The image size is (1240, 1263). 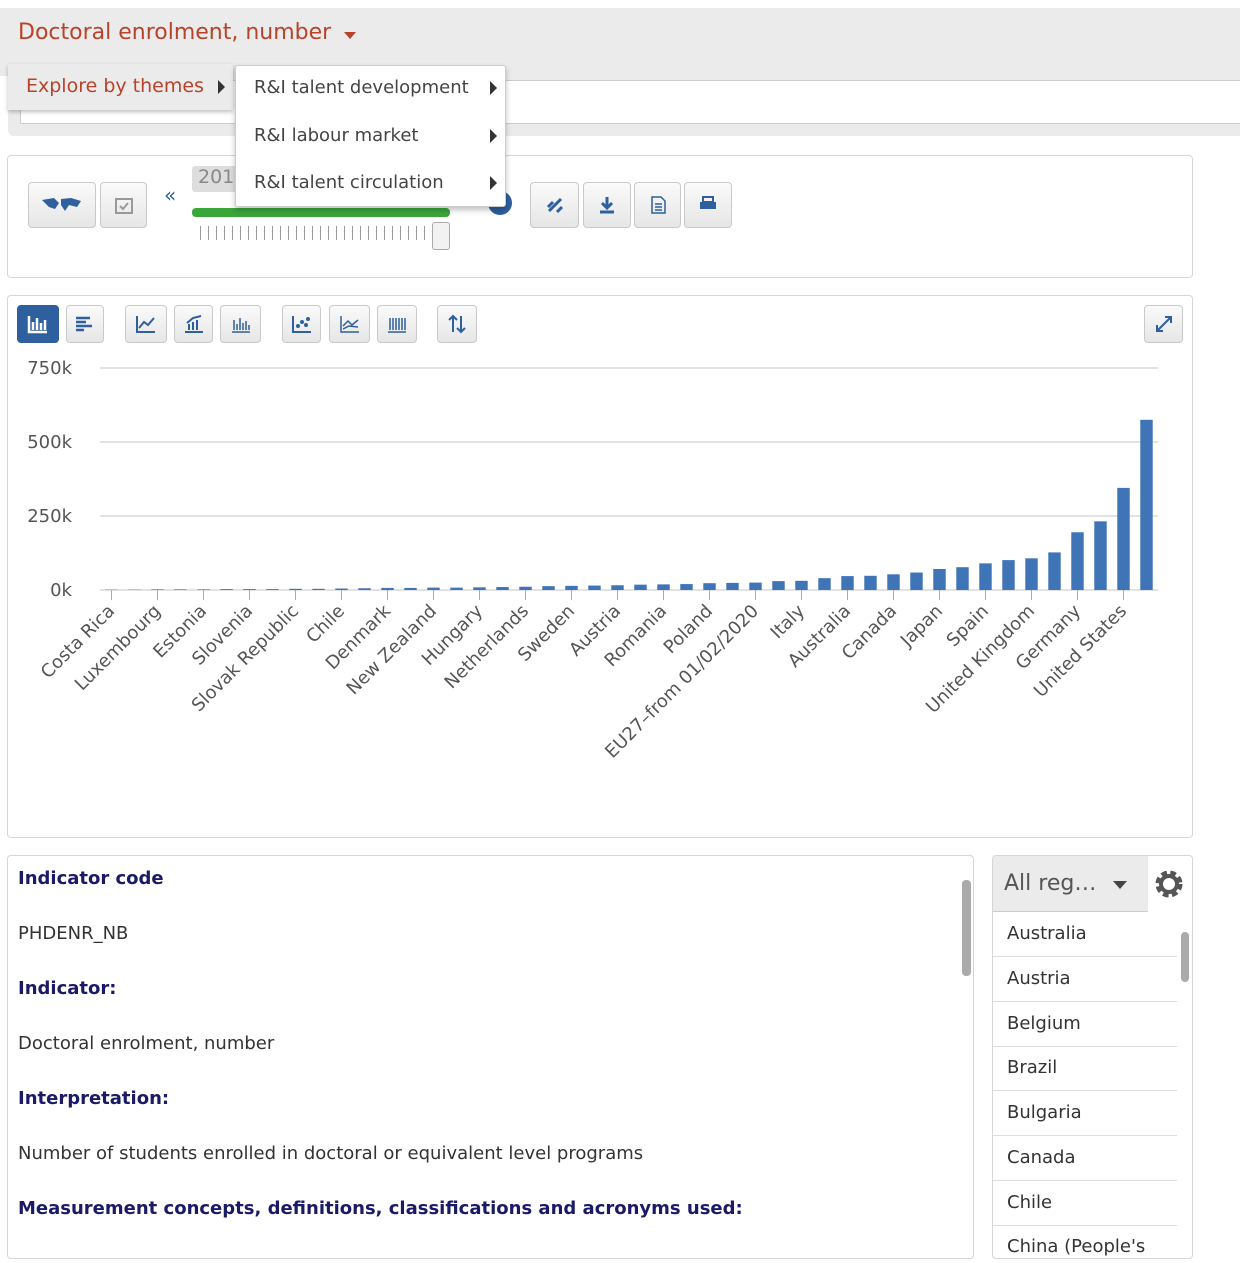 I want to click on menu: Explore by themes, so click(x=120, y=87).